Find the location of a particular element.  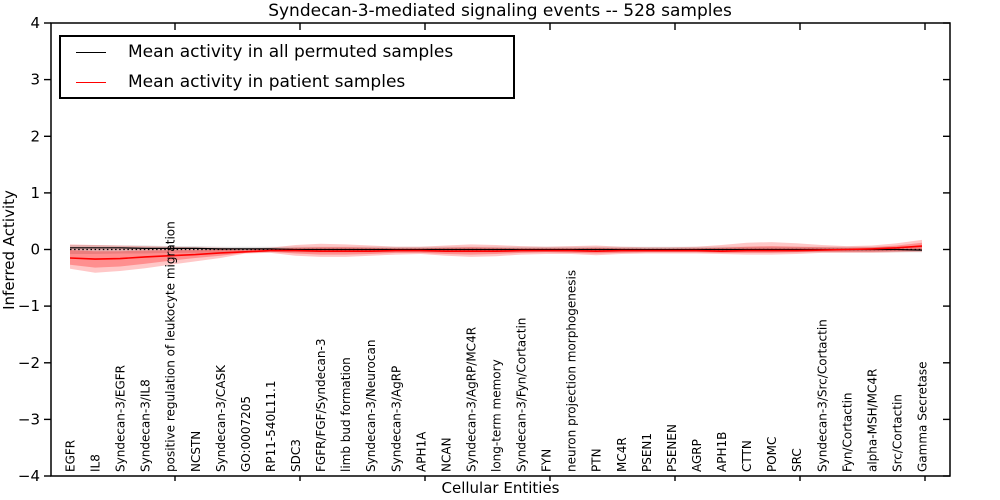

y-tick-label: 1 is located at coordinates (35, 193).